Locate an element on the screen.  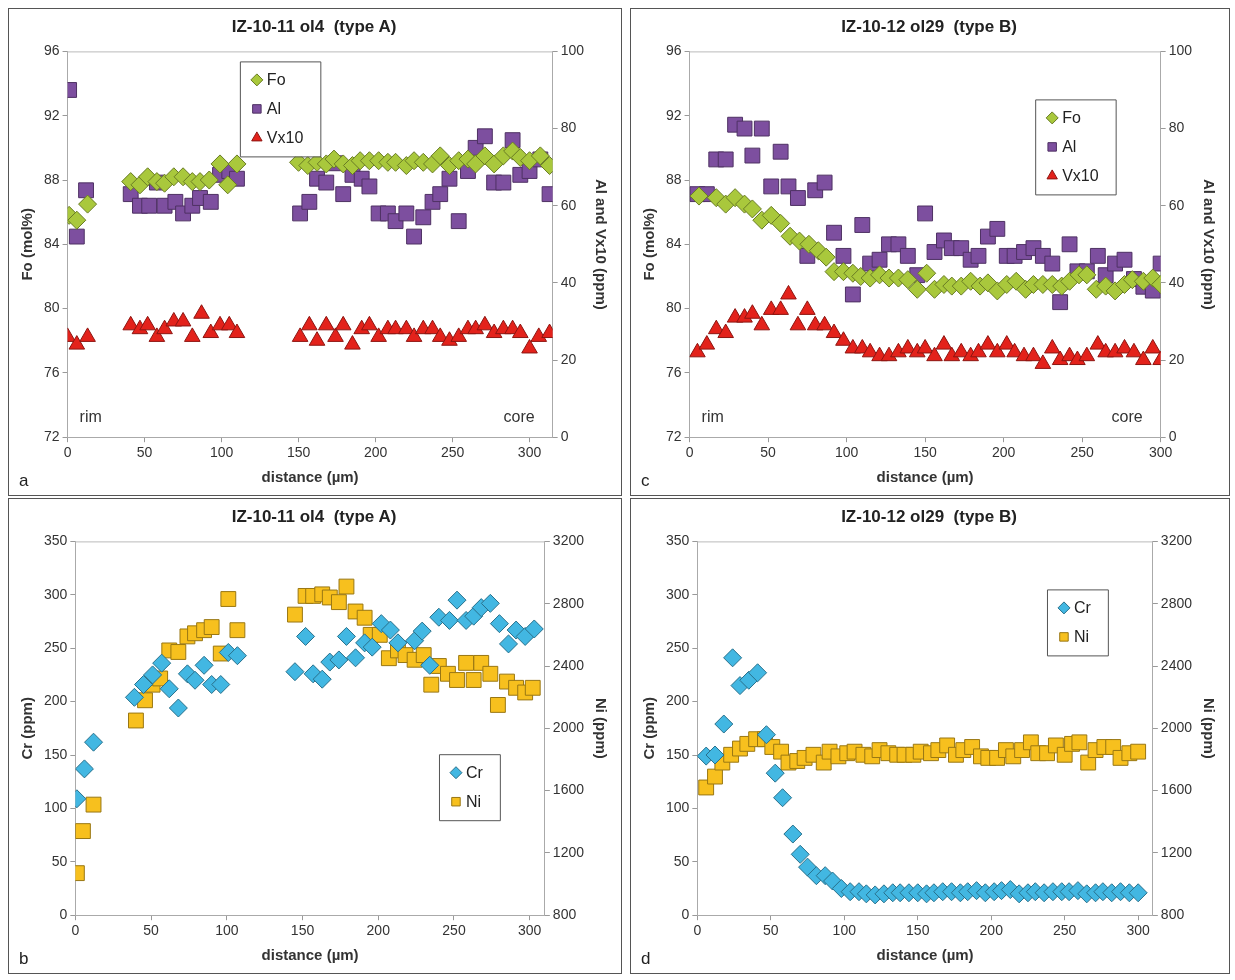
text: d is located at coordinates (646, 959).